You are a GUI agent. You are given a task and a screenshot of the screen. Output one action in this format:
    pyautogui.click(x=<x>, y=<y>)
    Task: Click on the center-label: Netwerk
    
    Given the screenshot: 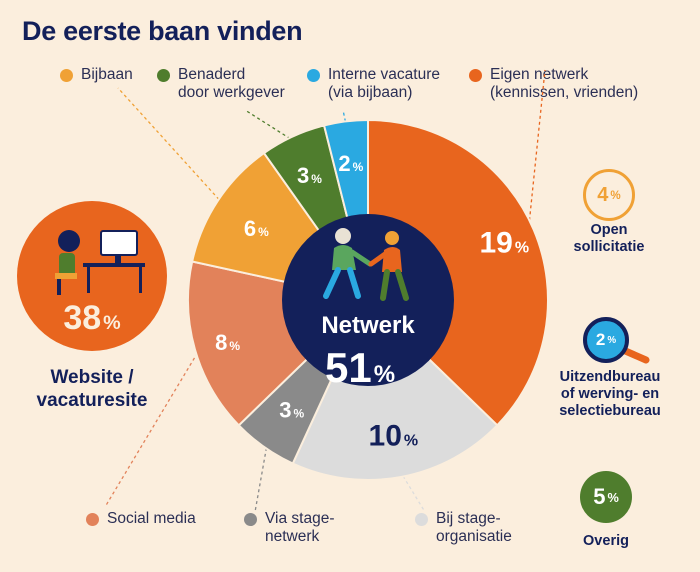 What is the action you would take?
    pyautogui.click(x=368, y=325)
    